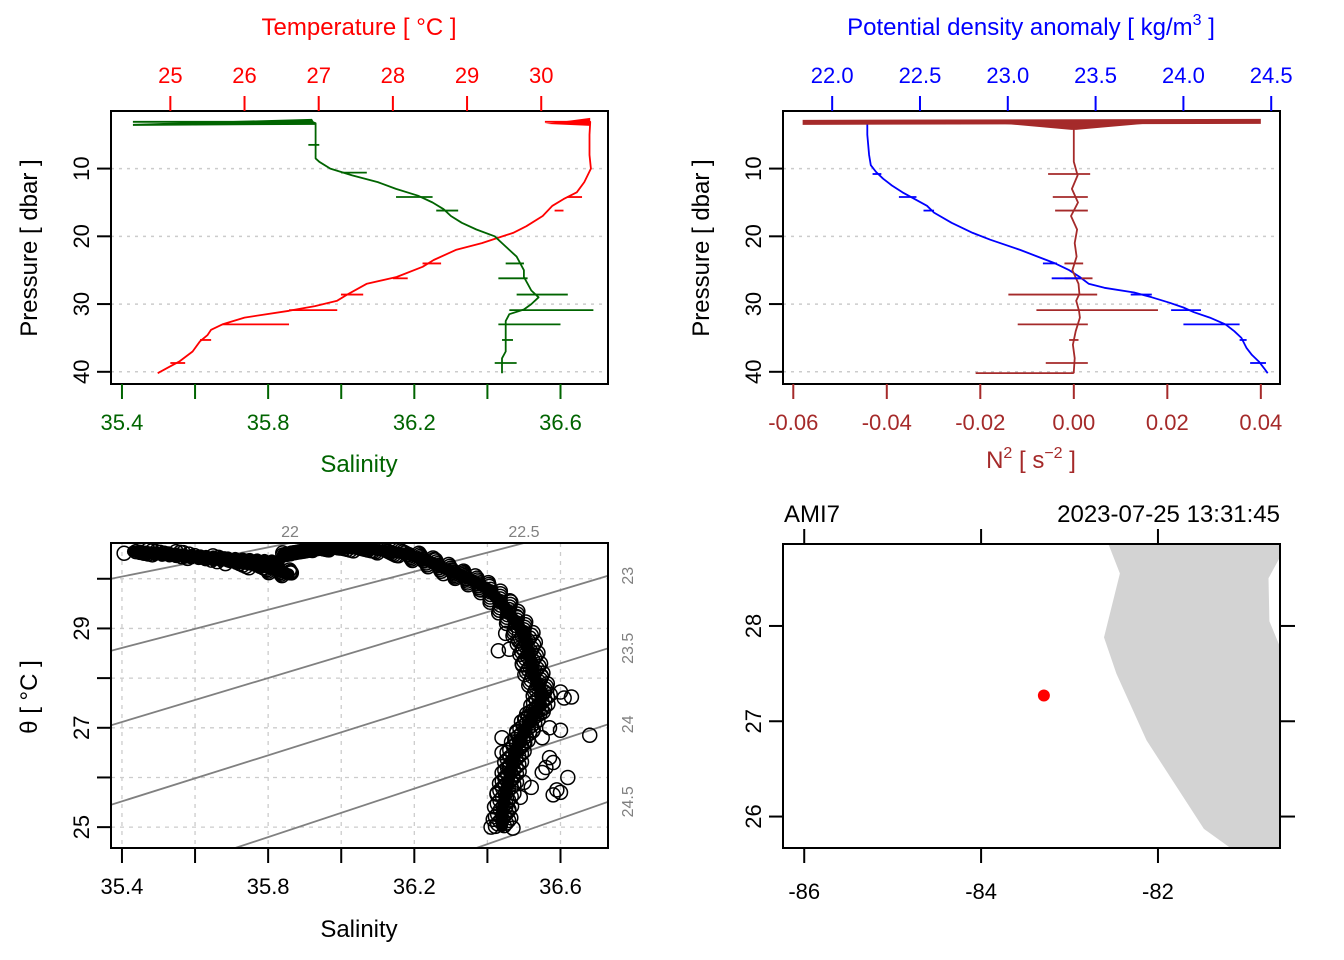 This screenshot has width=1344, height=960. Describe the element at coordinates (762, 270) in the screenshot. I see `pressure-axis: 10 20 30 40` at that location.